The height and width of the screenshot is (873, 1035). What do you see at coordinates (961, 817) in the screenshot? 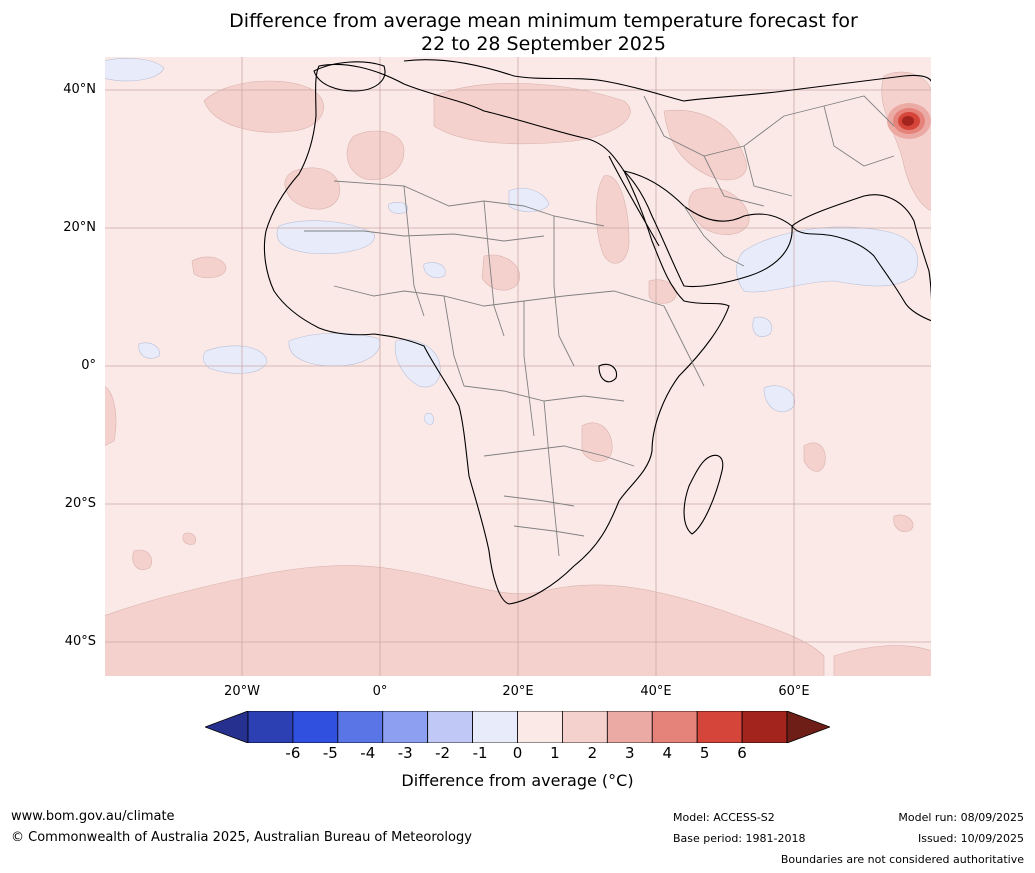
I see `model-run: Model run: 08/09/2025` at bounding box center [961, 817].